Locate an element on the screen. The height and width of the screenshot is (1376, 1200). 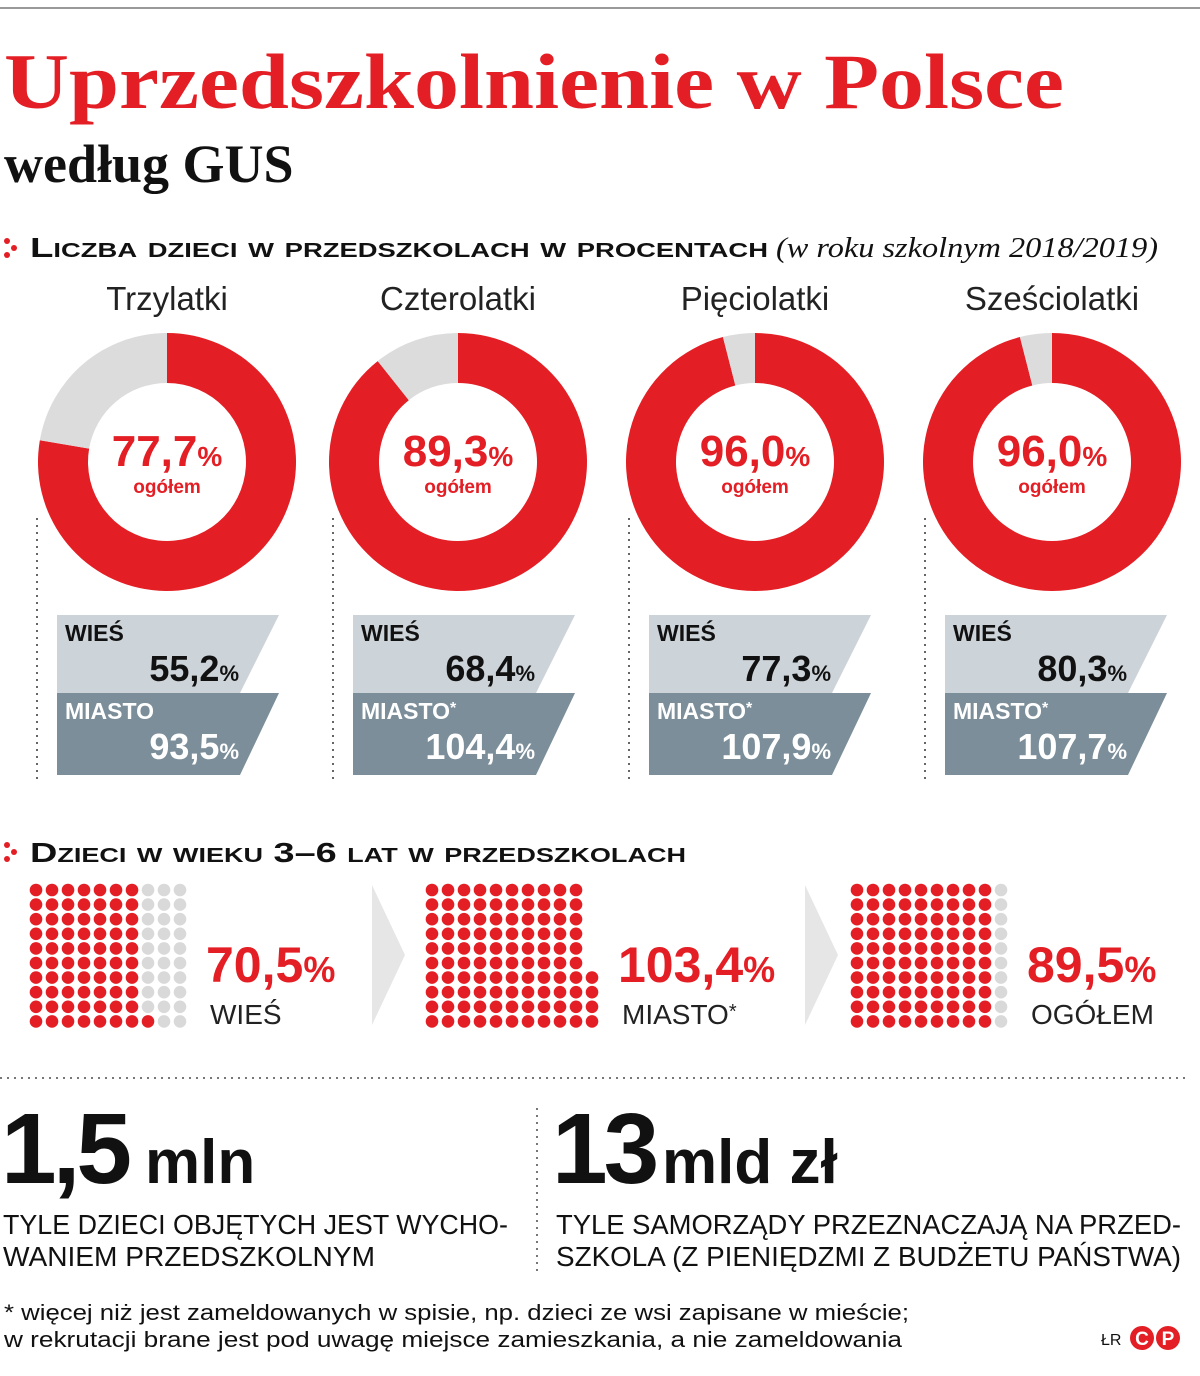
section-heading: Dzieci w wieku 3–6 lat w przedszkolach is located at coordinates (358, 852).